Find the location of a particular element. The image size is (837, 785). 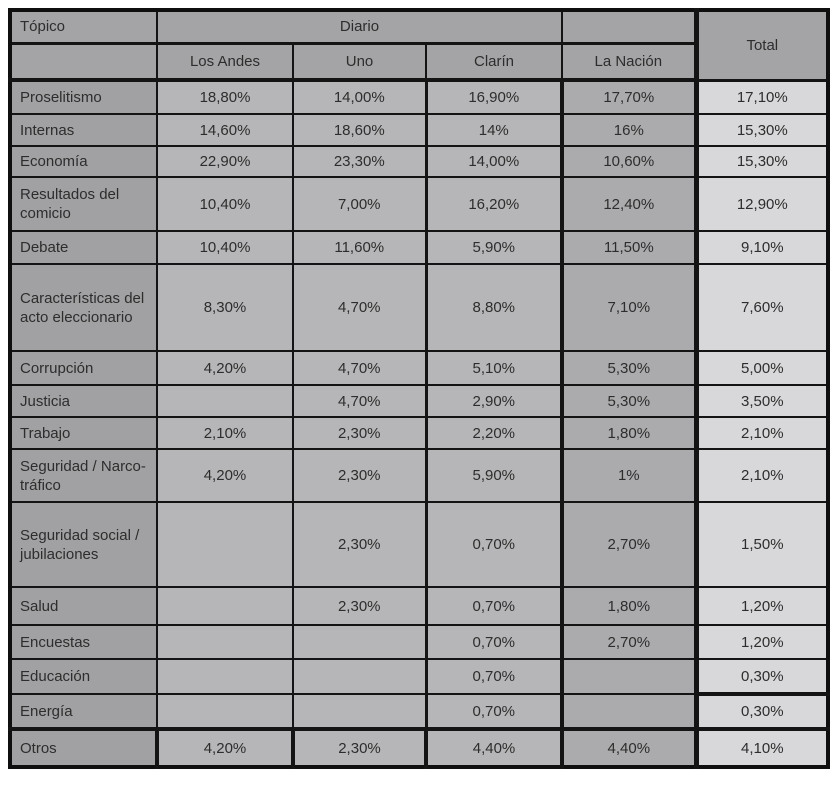

value-cell: 17,70% is located at coordinates (629, 97).